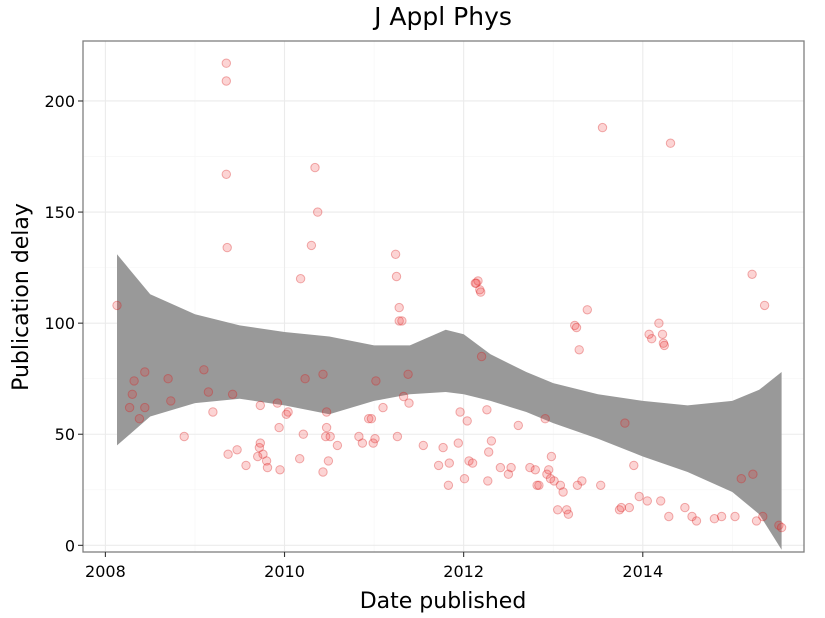 The height and width of the screenshot is (618, 825). What do you see at coordinates (374, 566) in the screenshot?
I see `x-axis: 2008 2010 2012 2014` at bounding box center [374, 566].